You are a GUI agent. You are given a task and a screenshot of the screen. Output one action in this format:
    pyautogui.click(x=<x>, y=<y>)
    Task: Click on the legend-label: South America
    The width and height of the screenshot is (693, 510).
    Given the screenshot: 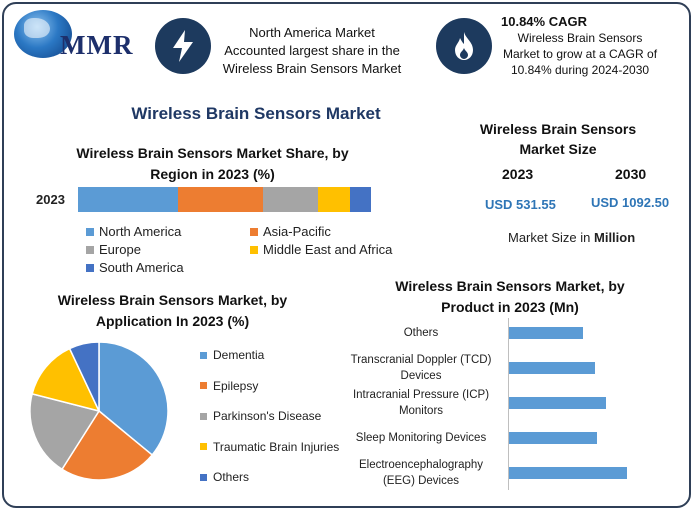 What is the action you would take?
    pyautogui.click(x=141, y=267)
    